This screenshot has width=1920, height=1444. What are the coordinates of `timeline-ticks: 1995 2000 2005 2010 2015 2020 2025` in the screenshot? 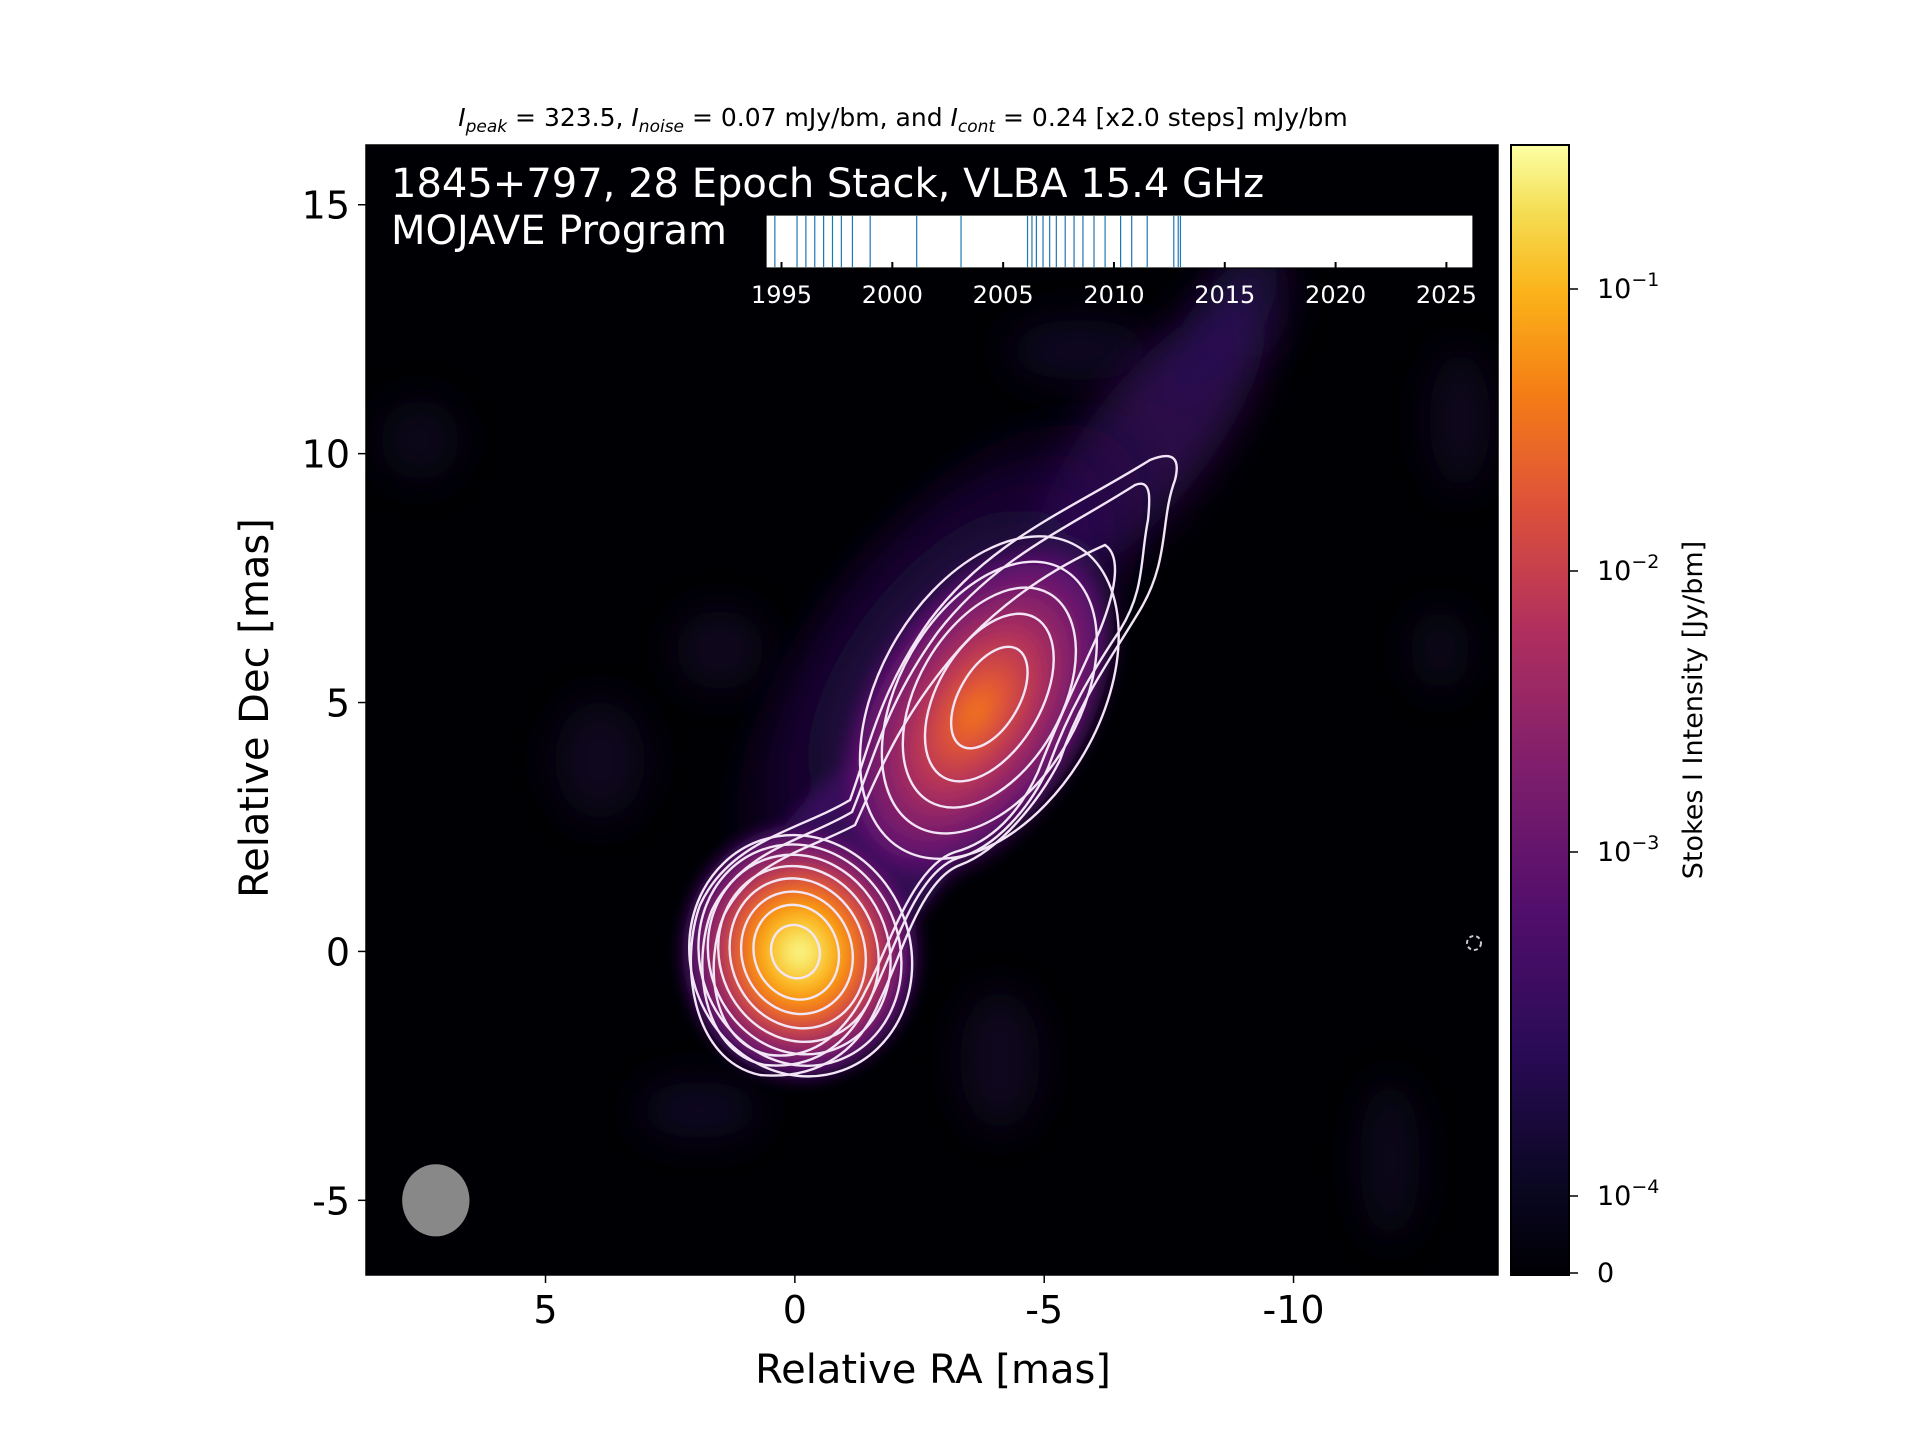 It's located at (1114, 285).